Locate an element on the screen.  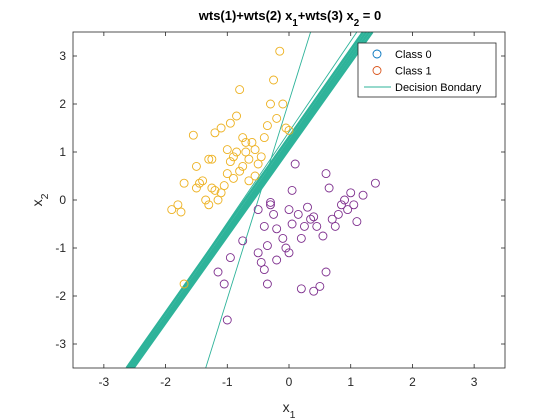
y-tick-label-1: 1 is located at coordinates (62, 152).